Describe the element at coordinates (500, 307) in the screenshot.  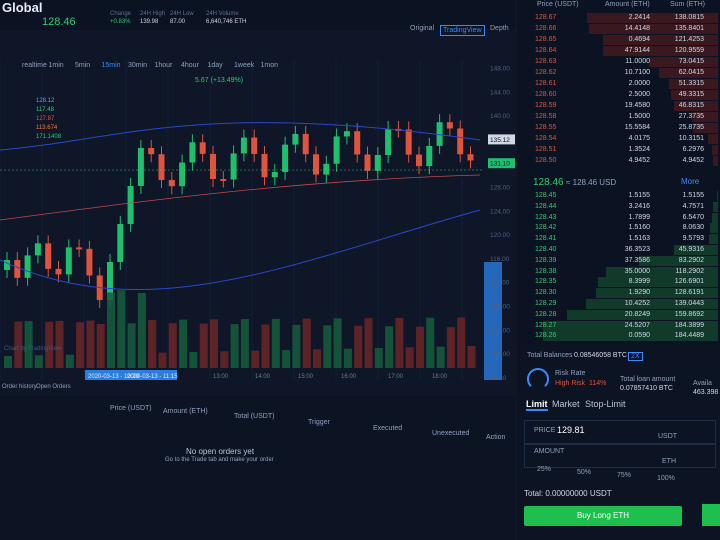
I see `price-axis-label: 108.00` at that location.